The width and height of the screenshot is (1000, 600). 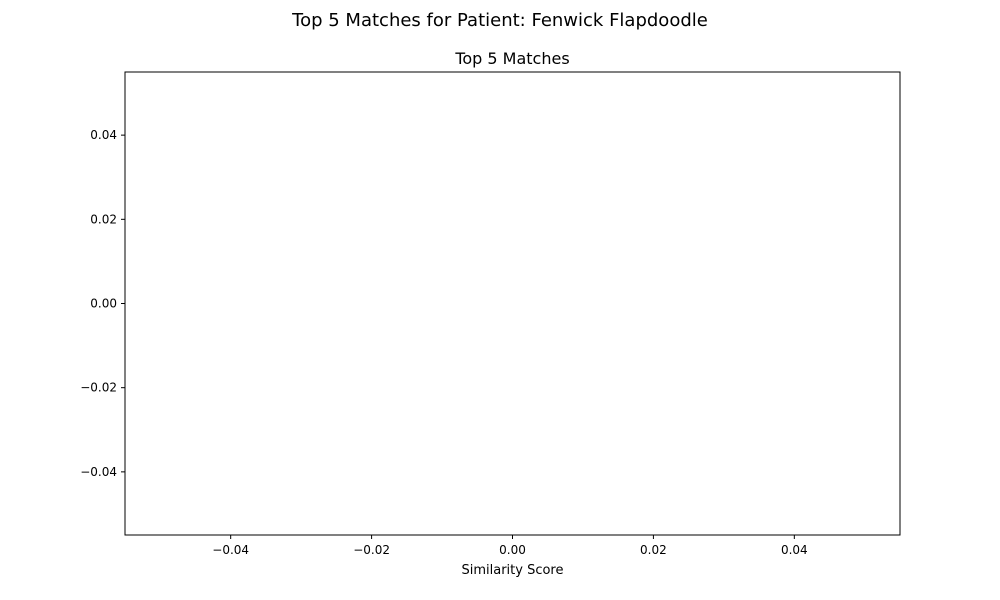 What do you see at coordinates (103, 135) in the screenshot?
I see `y-tick-label: 0.04` at bounding box center [103, 135].